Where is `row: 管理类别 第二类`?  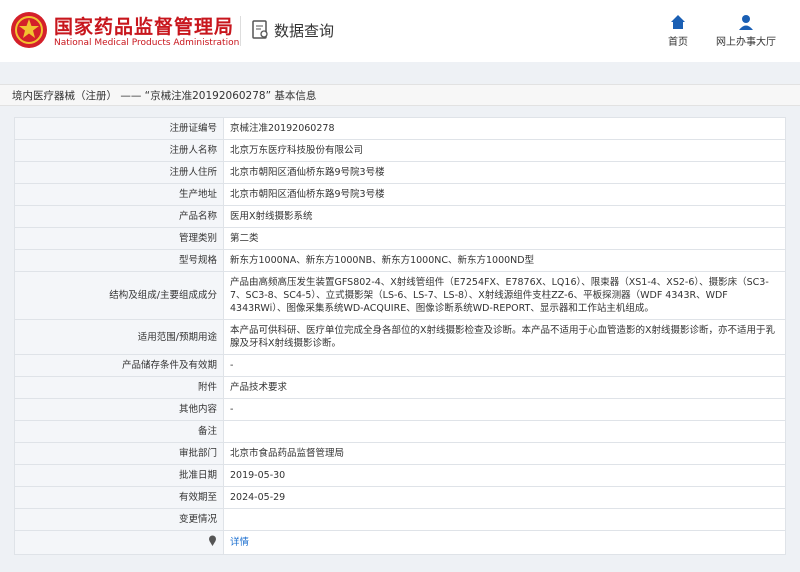
row: 管理类别 第二类 is located at coordinates (400, 238).